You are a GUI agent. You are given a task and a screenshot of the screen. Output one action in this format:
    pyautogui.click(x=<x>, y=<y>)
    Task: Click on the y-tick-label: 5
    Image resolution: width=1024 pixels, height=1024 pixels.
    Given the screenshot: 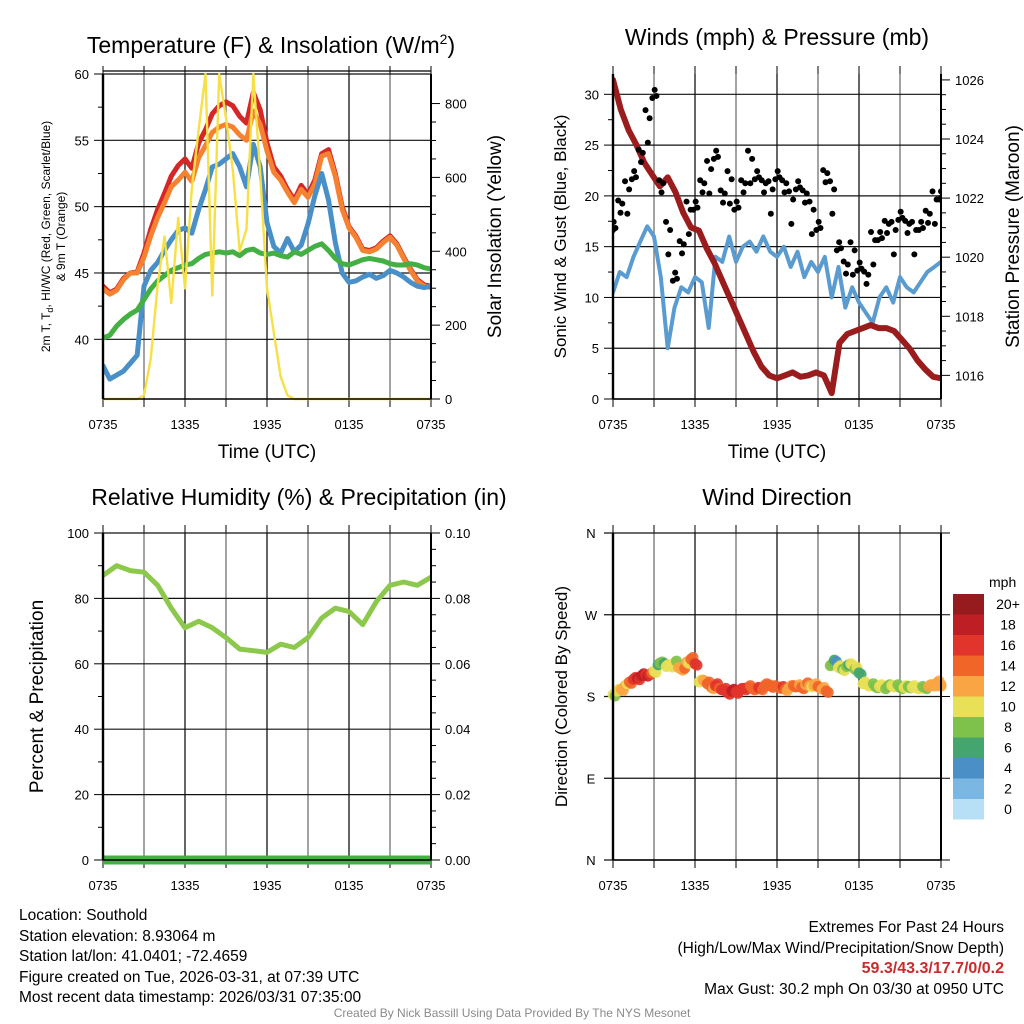 What is the action you would take?
    pyautogui.click(x=595, y=348)
    